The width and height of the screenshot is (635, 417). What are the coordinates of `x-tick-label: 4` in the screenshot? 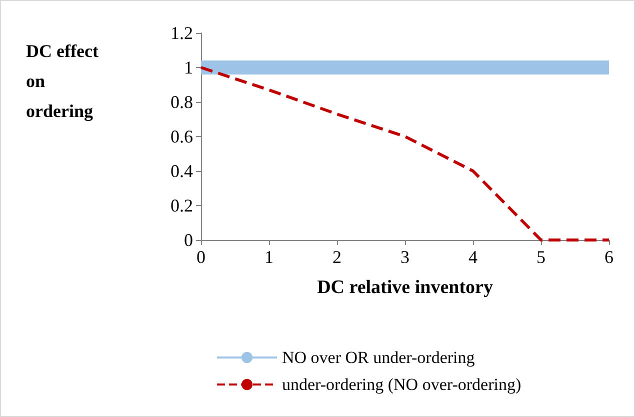 It's located at (473, 257).